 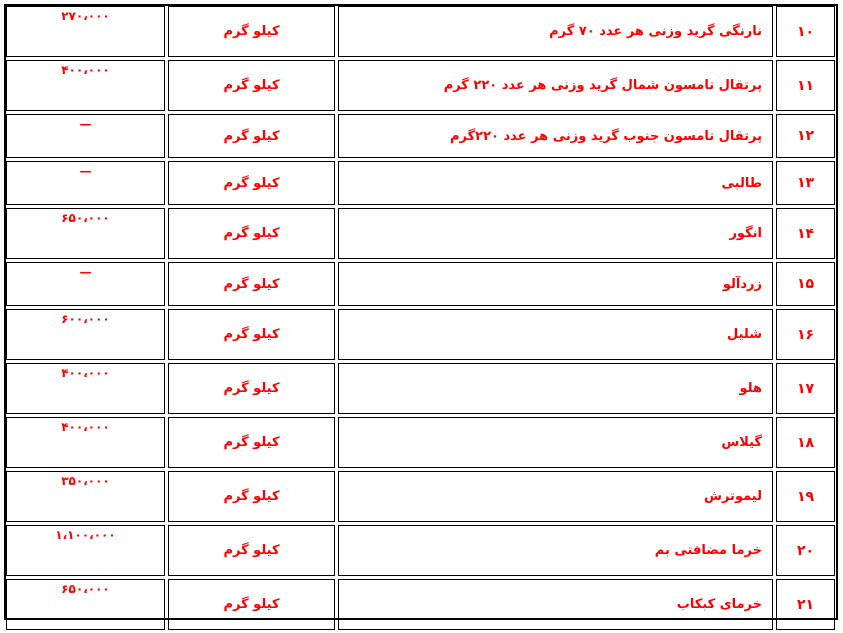 What do you see at coordinates (555, 442) in the screenshot?
I see `product-name: گیلاس` at bounding box center [555, 442].